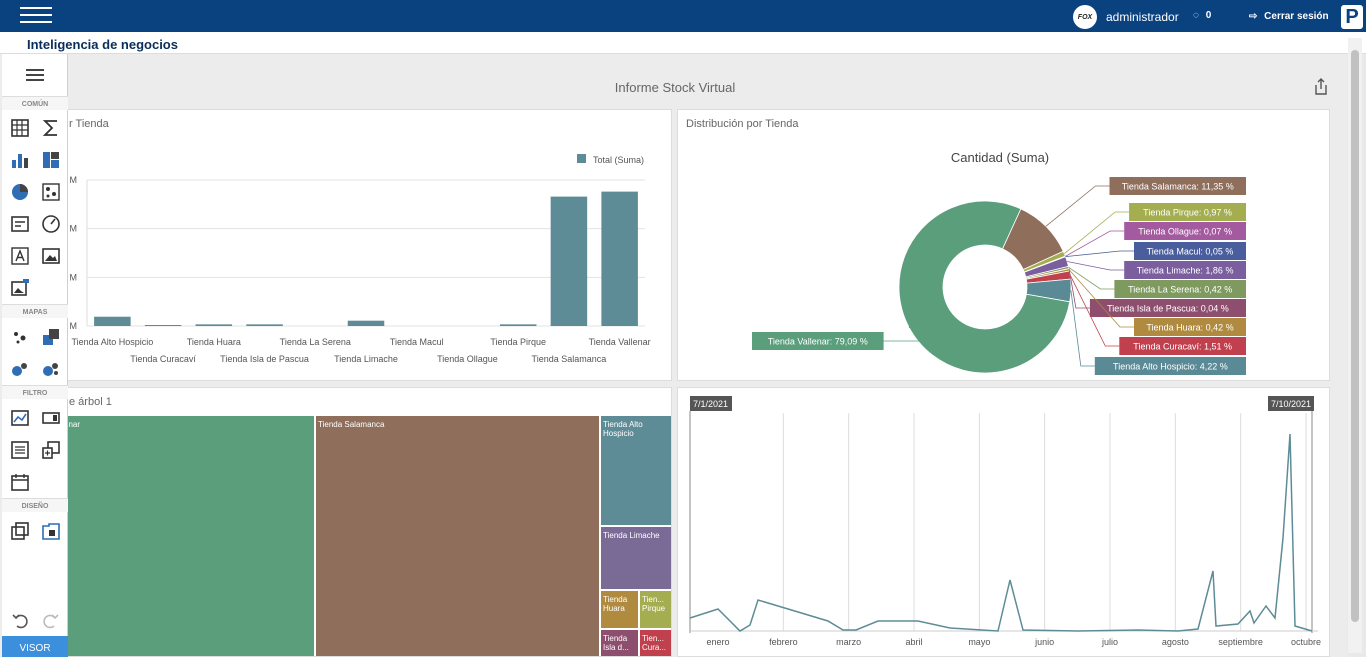 This screenshot has width=1366, height=657. Describe the element at coordinates (619, 609) in the screenshot. I see `treemap-cell: Tienda Huara` at that location.